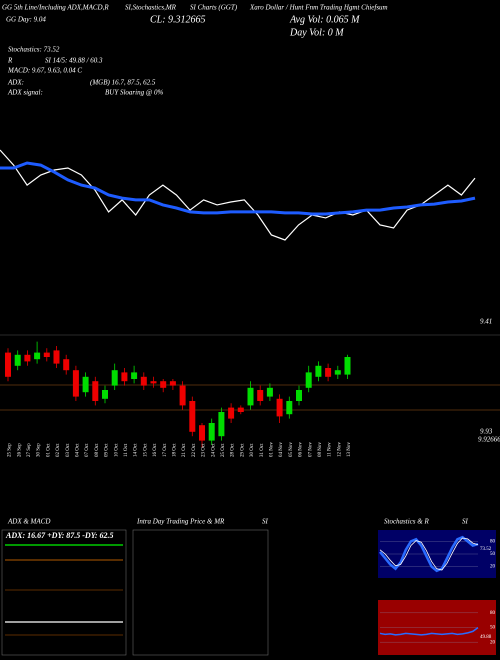 The height and width of the screenshot is (660, 500). I want to click on x-tick-label: 24 Oct, so click(213, 450).